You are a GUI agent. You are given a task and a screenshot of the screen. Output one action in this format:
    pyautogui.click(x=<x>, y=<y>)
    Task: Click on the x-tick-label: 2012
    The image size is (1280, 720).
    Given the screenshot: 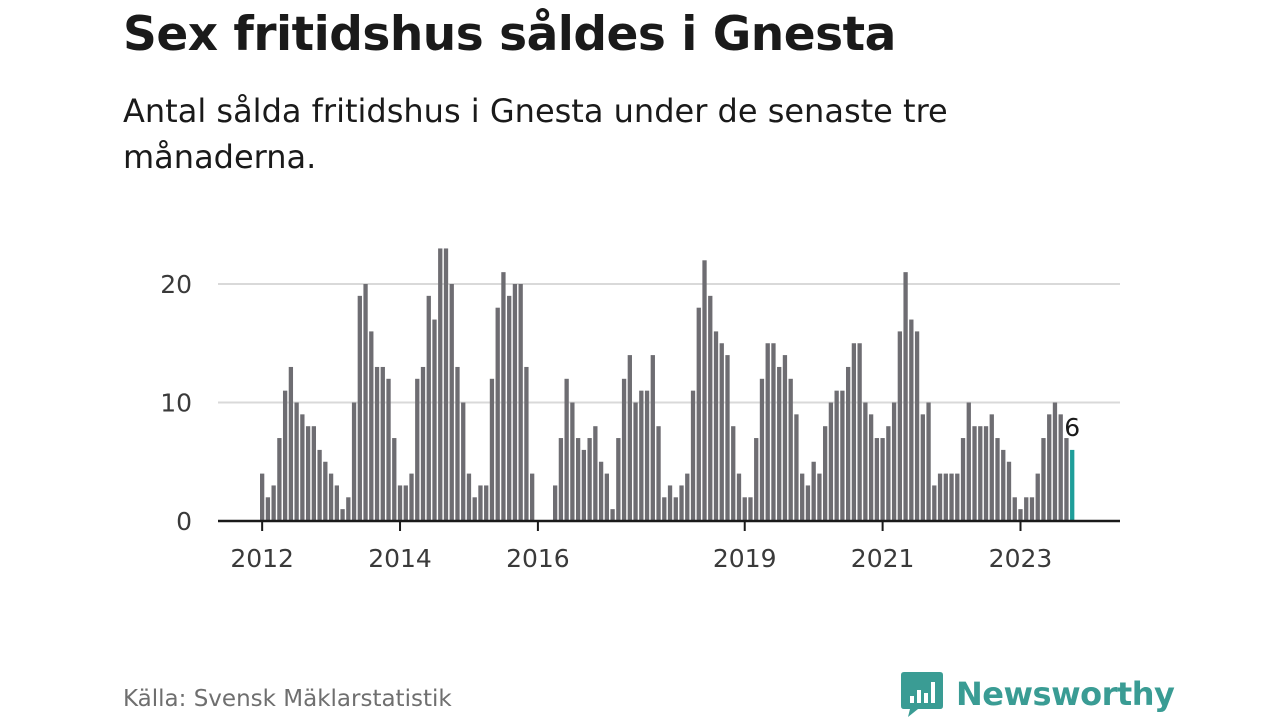 What is the action you would take?
    pyautogui.click(x=262, y=558)
    